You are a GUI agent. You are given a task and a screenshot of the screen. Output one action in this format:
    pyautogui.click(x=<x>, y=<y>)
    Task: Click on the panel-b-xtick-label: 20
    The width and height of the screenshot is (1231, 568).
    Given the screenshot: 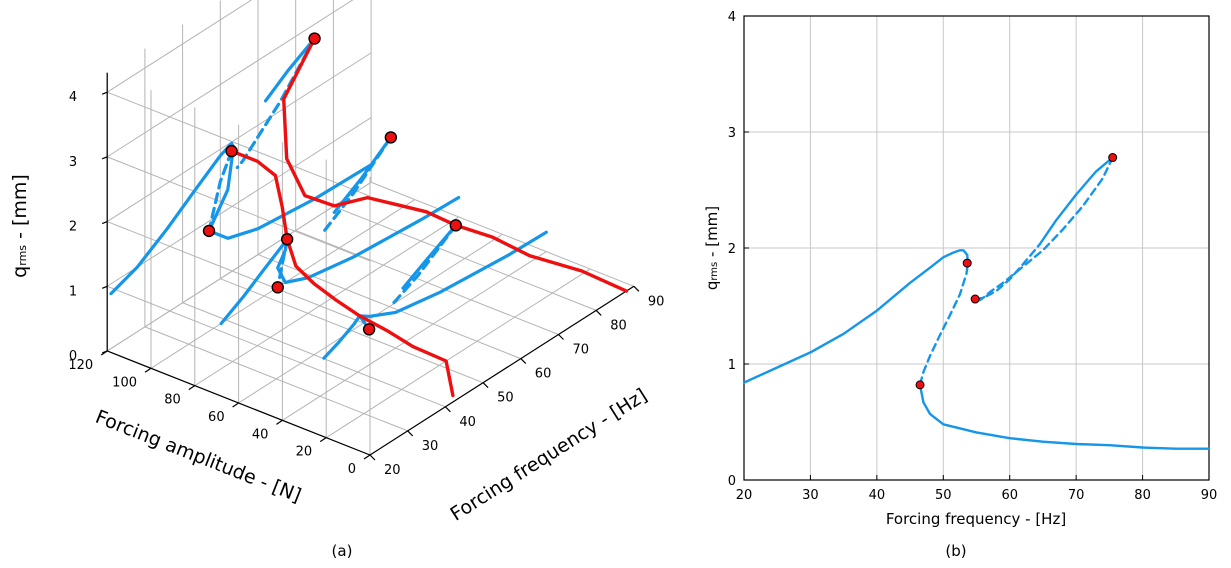 What is the action you would take?
    pyautogui.click(x=744, y=495)
    